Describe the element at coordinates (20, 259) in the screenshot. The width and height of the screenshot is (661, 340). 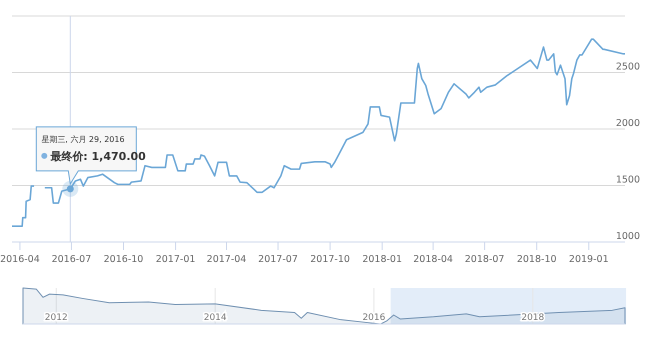
I see `x-tick-label: 2016-04` at that location.